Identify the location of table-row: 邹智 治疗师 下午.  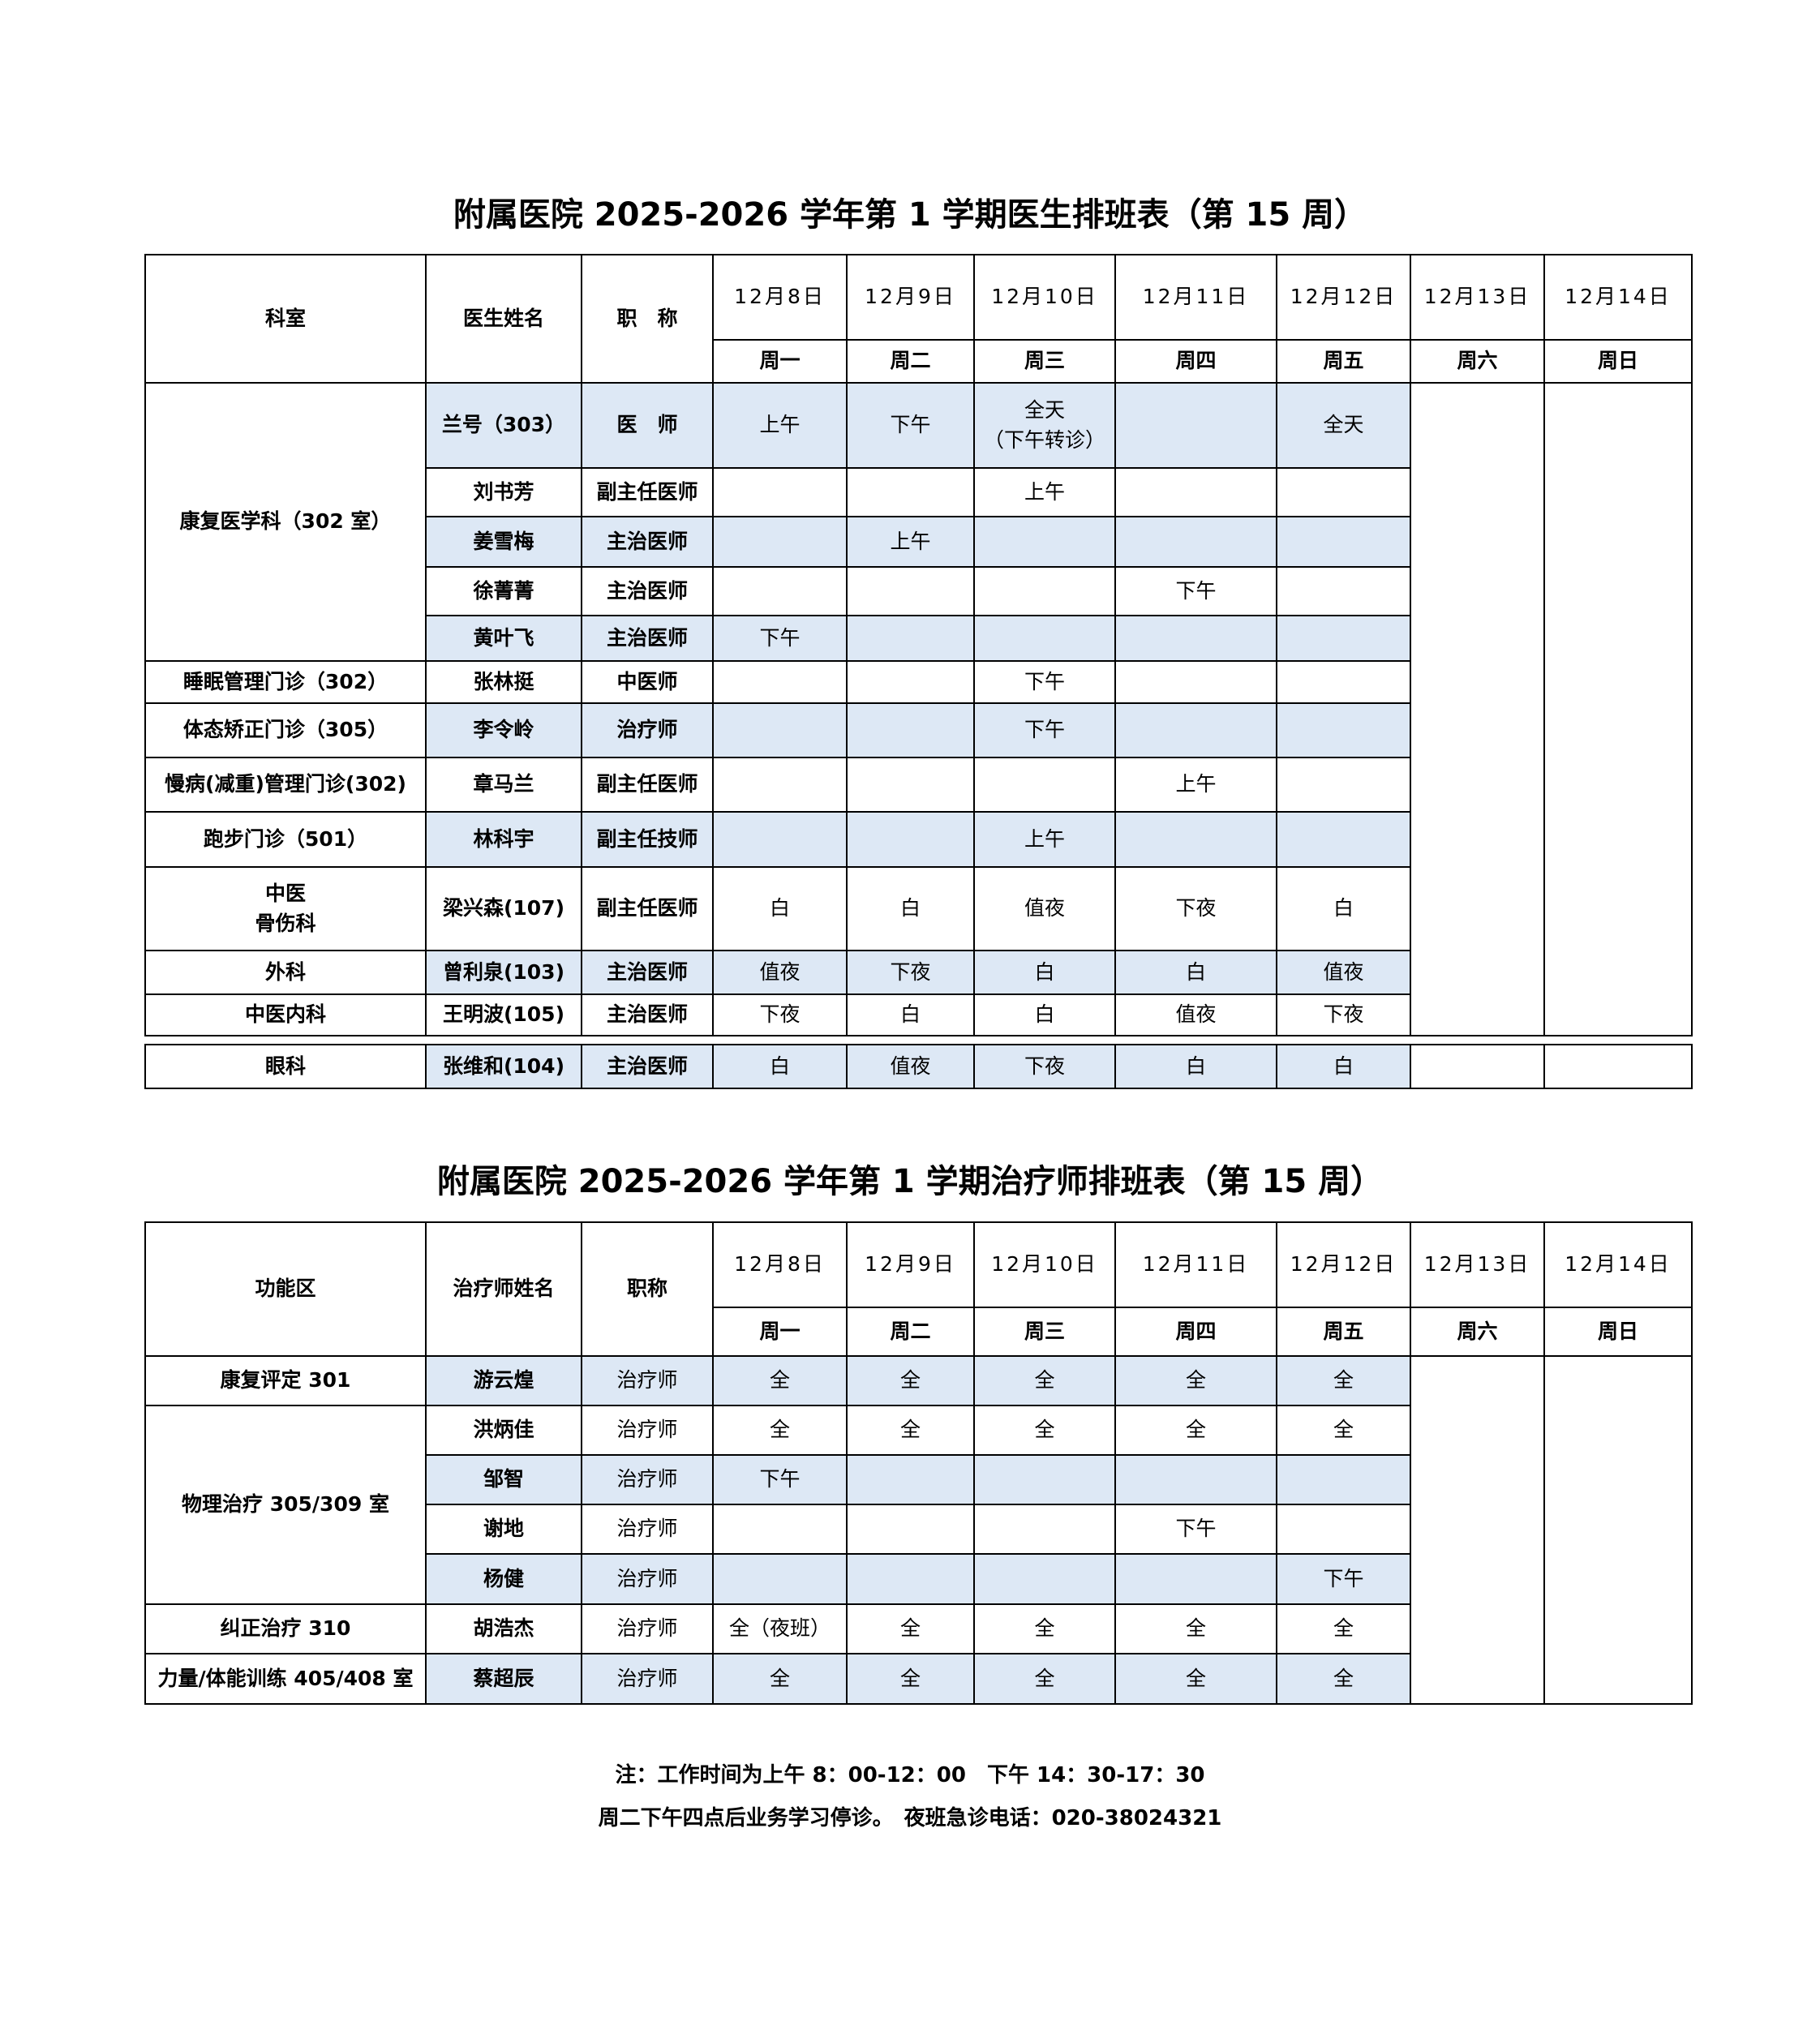
(918, 1479).